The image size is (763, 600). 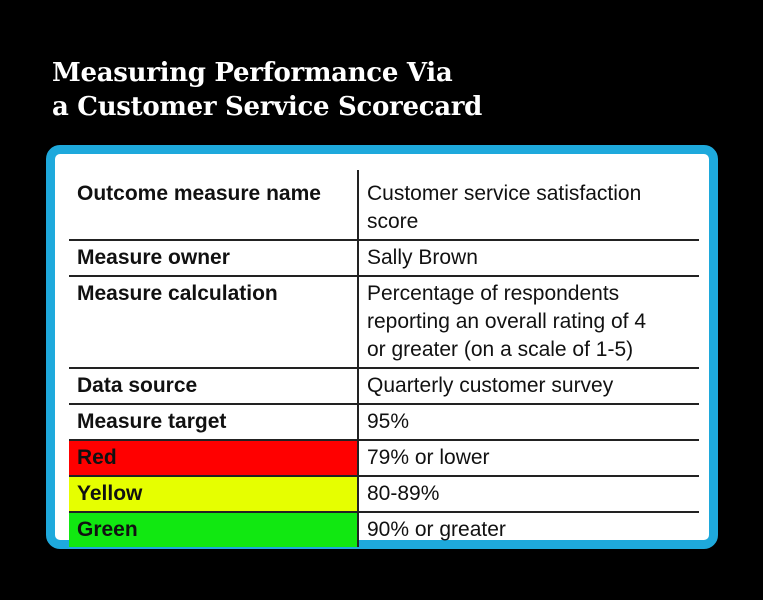 I want to click on row-value: Customer service satisfaction score, so click(x=528, y=205).